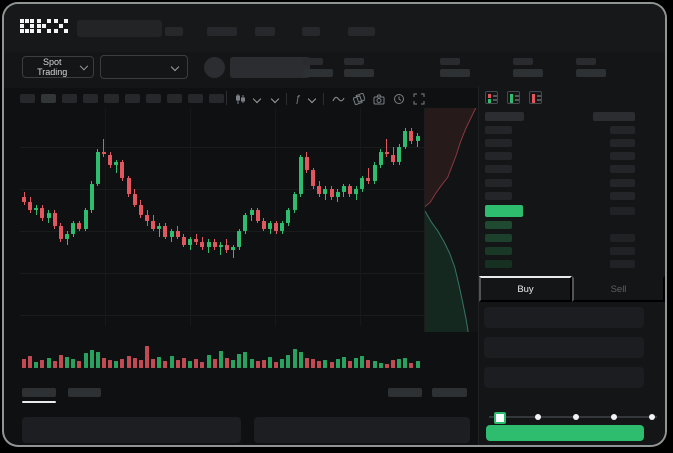 The image size is (673, 453). Describe the element at coordinates (334, 28) in the screenshot. I see `topbar` at that location.